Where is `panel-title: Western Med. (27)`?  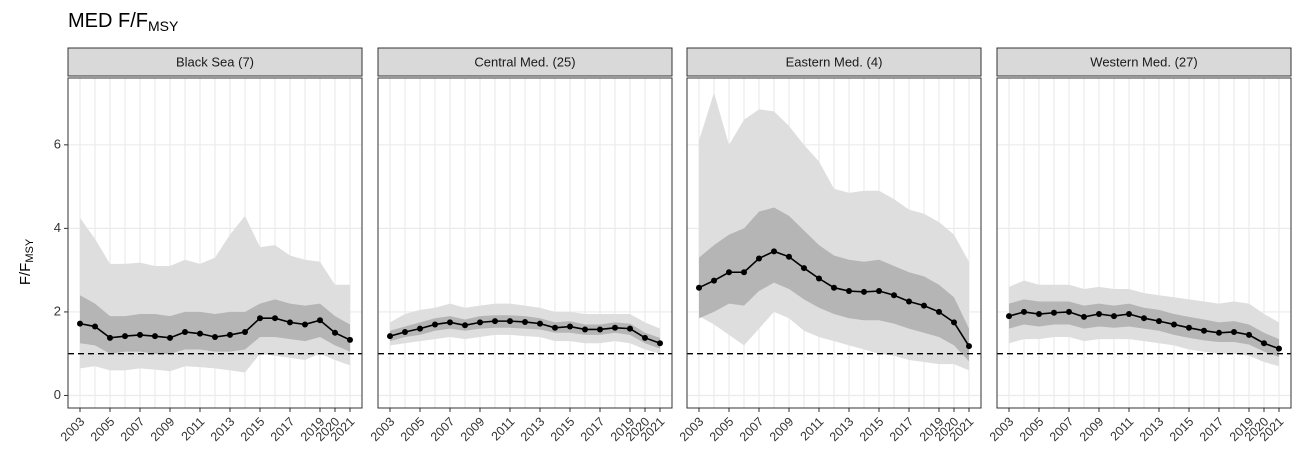
panel-title: Western Med. (27) is located at coordinates (1143, 61).